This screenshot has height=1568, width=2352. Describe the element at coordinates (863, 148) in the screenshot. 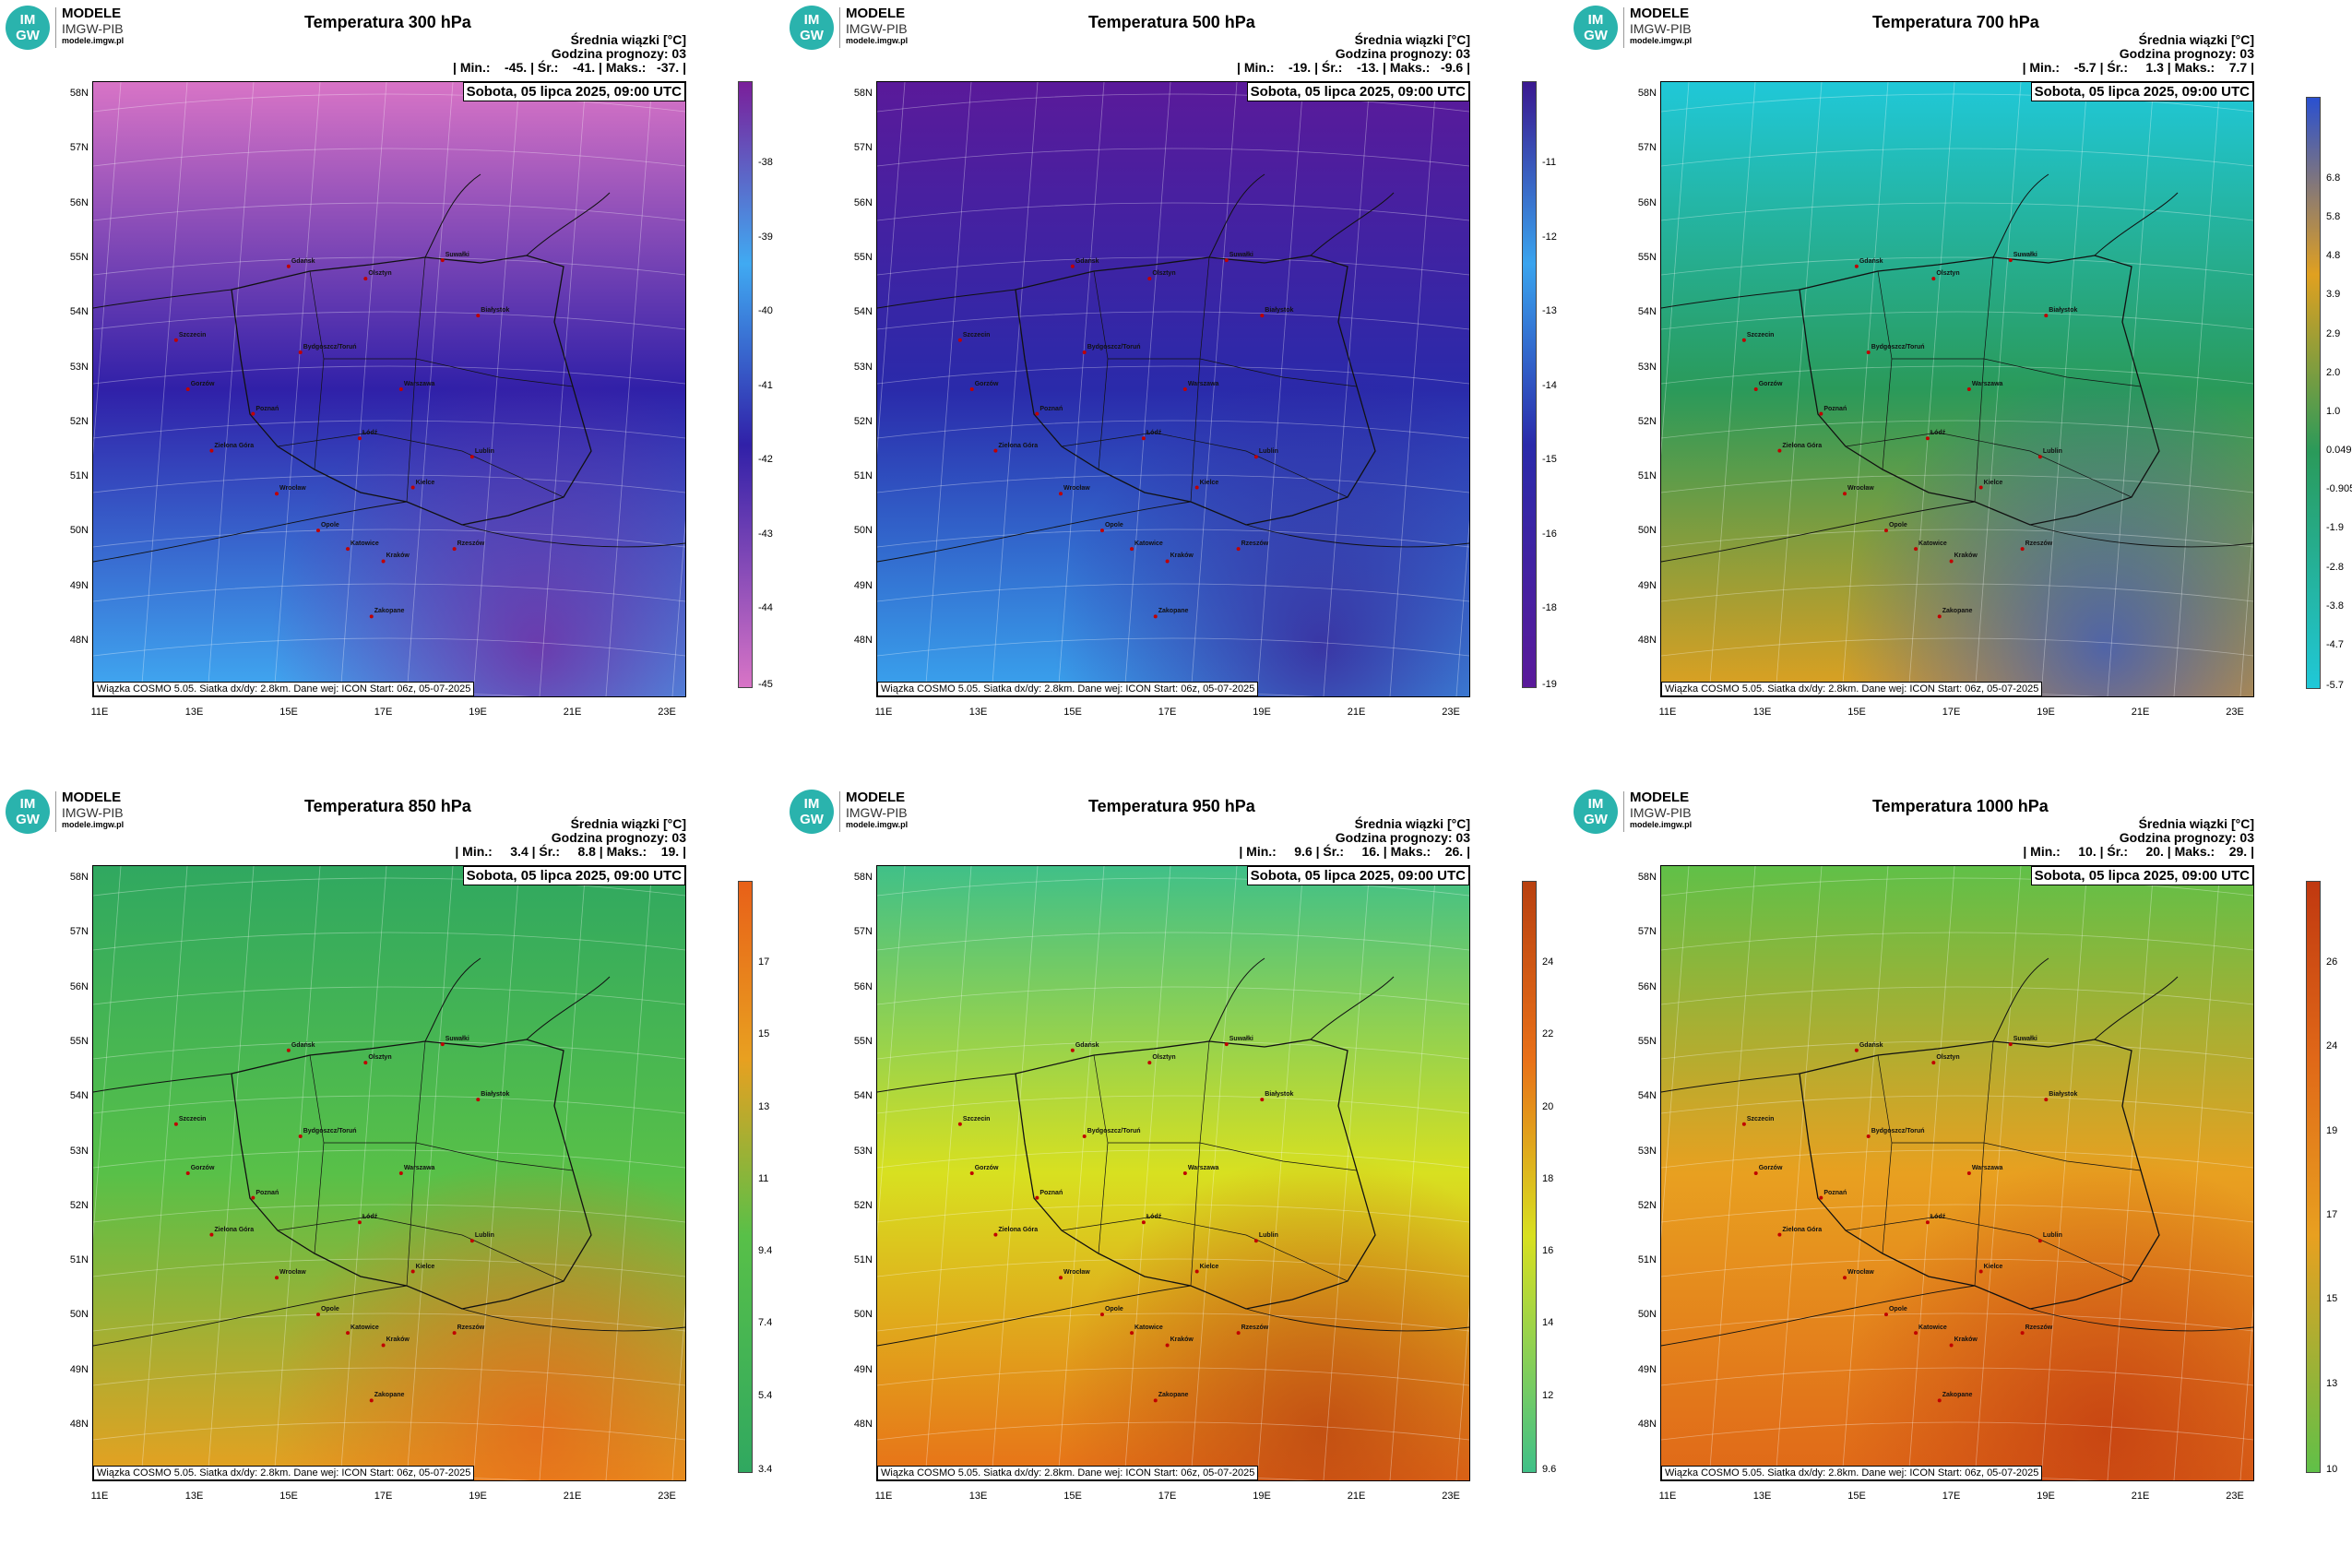

I see `latitude-label: 57N` at that location.